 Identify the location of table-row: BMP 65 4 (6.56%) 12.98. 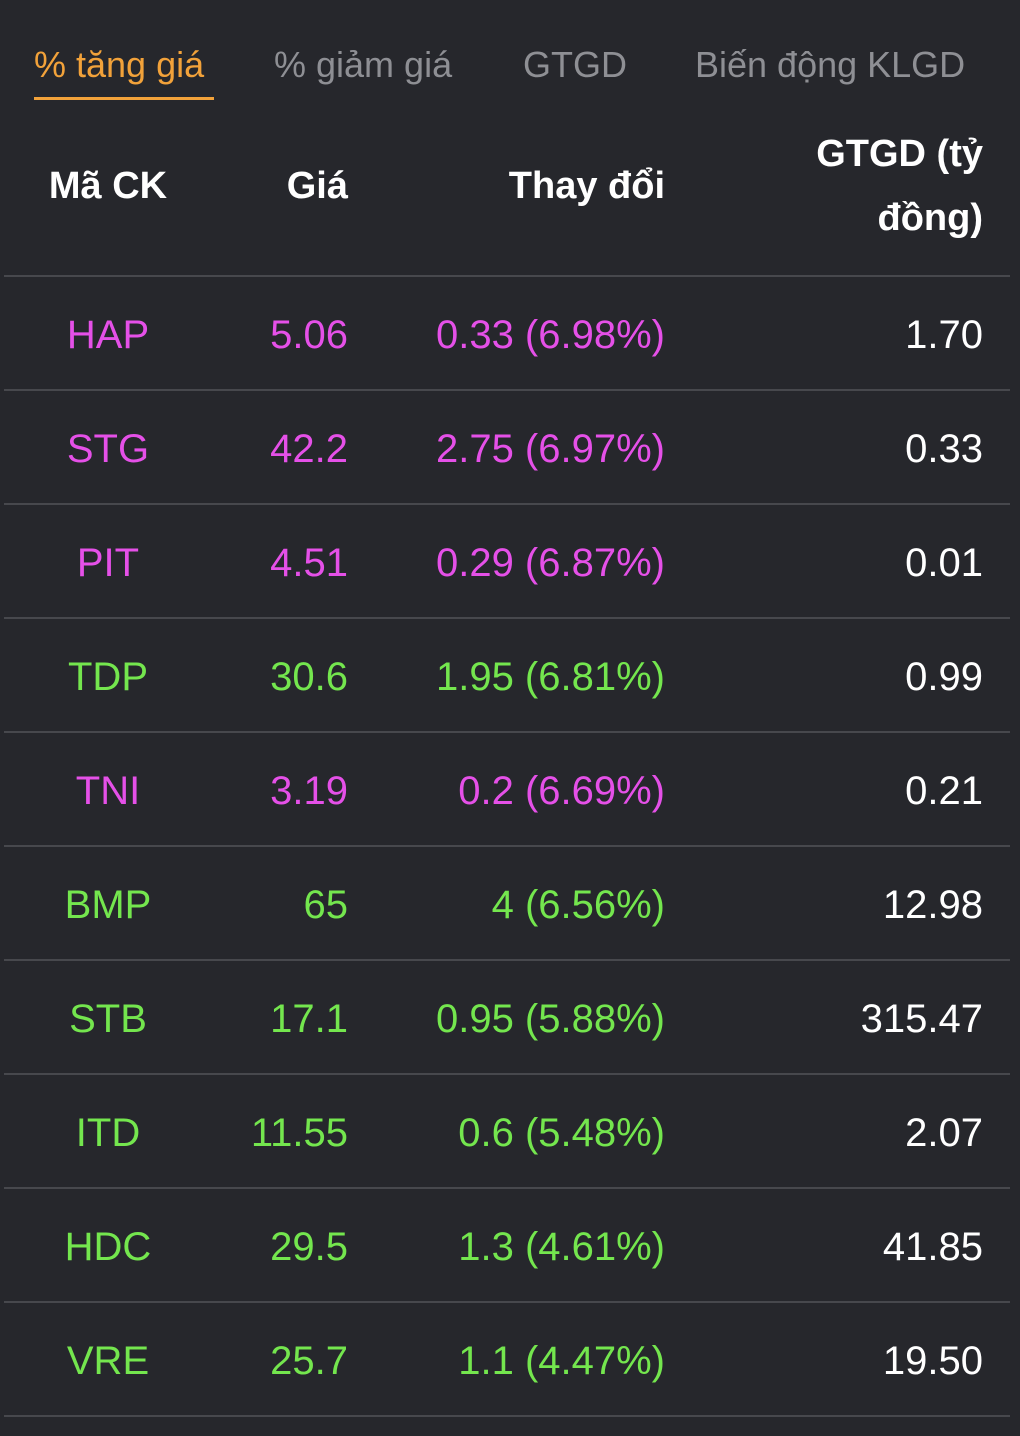
(510, 904).